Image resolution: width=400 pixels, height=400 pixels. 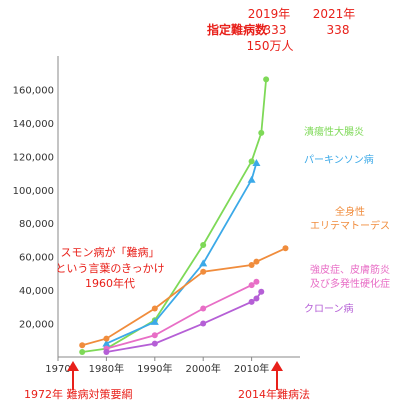 I want to click on x-tick-label: 2010年, so click(x=251, y=368).